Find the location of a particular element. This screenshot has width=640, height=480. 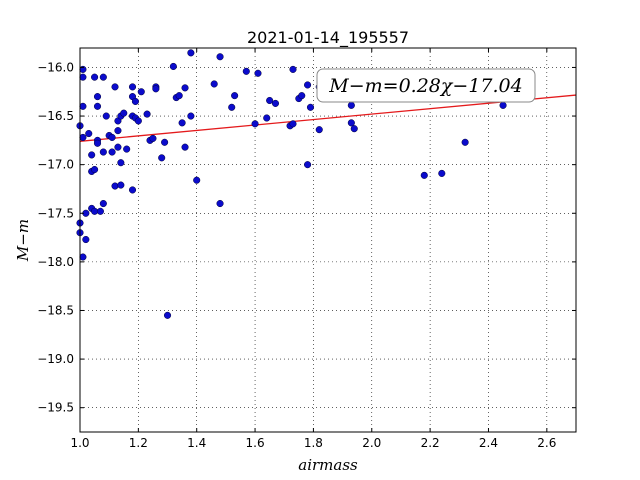

y-tick-label: −18.5 is located at coordinates (55, 310).